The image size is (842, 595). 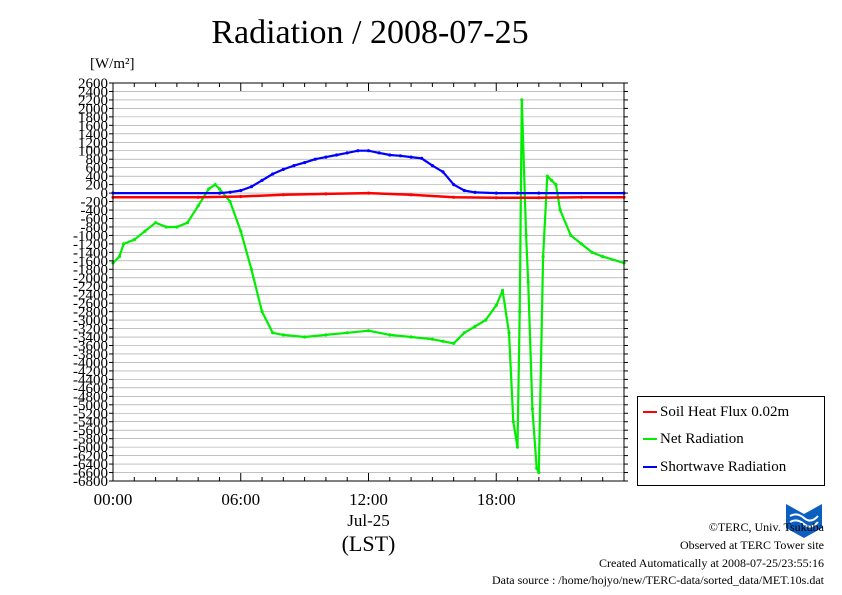 What do you see at coordinates (93, 118) in the screenshot?
I see `y-tick-label: 1800` at bounding box center [93, 118].